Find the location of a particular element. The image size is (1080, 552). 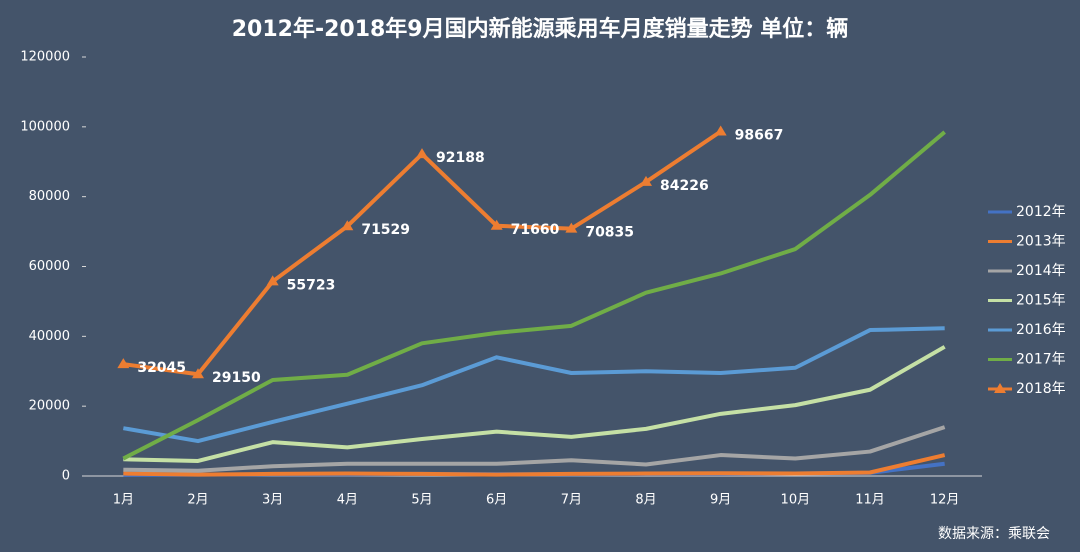

legend-label: 2013年 is located at coordinates (1041, 242).